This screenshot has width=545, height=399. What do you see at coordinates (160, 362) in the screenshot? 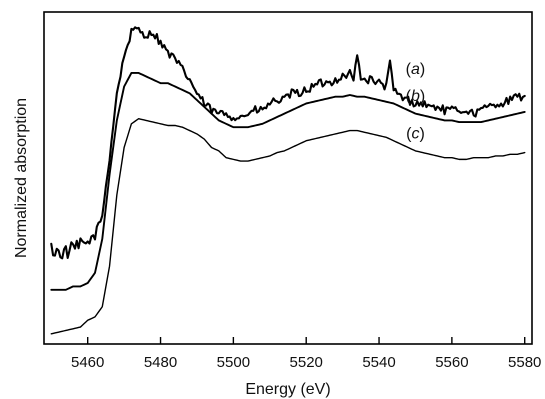
I see `x-tick-label: 5480` at bounding box center [160, 362].